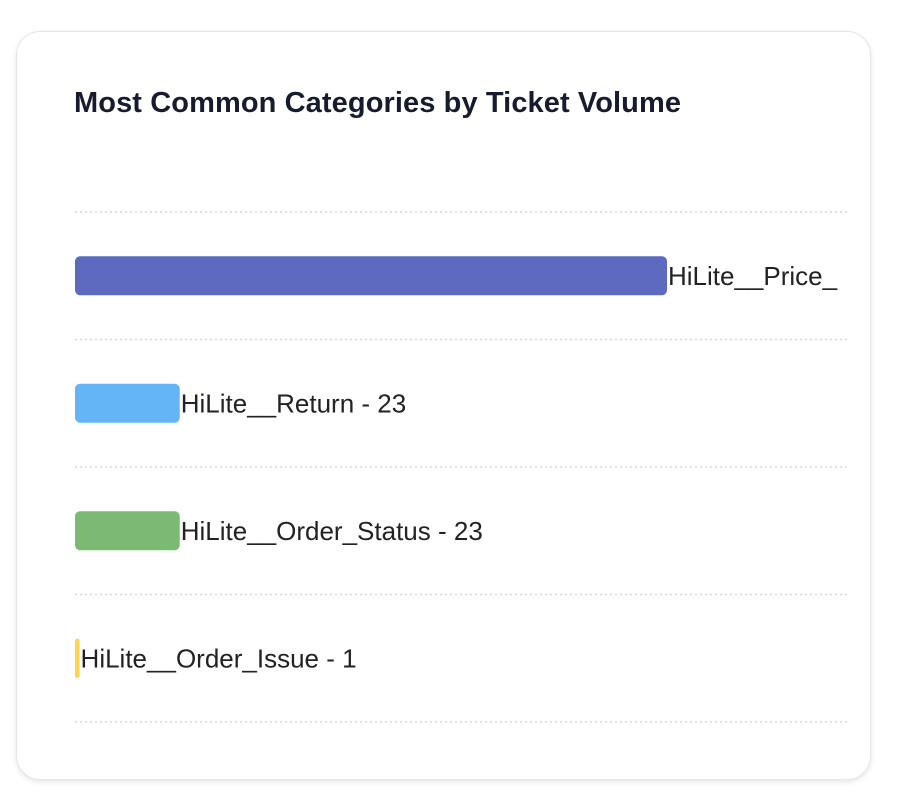 This screenshot has height=812, width=902. I want to click on chart-title: Most Common Categories by Ticket Volume, so click(378, 103).